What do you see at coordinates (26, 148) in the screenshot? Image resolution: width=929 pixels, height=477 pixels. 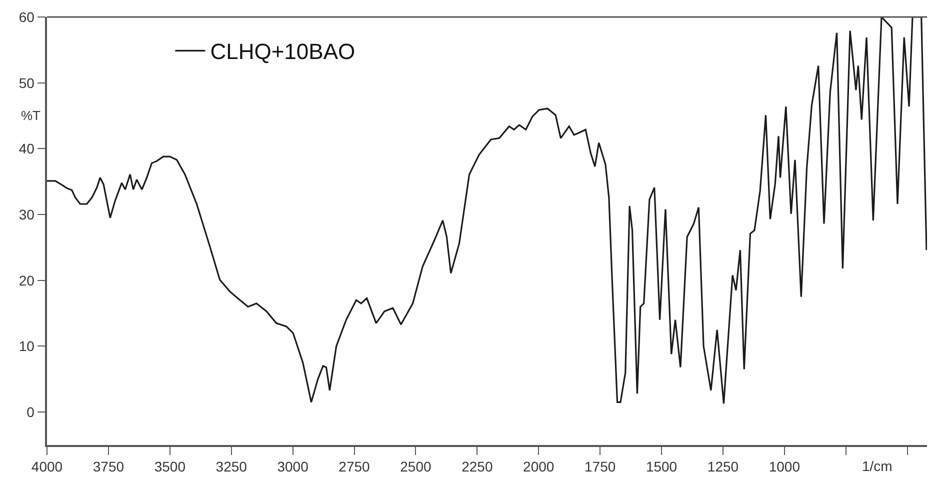 I see `y-tick-label: 40` at bounding box center [26, 148].